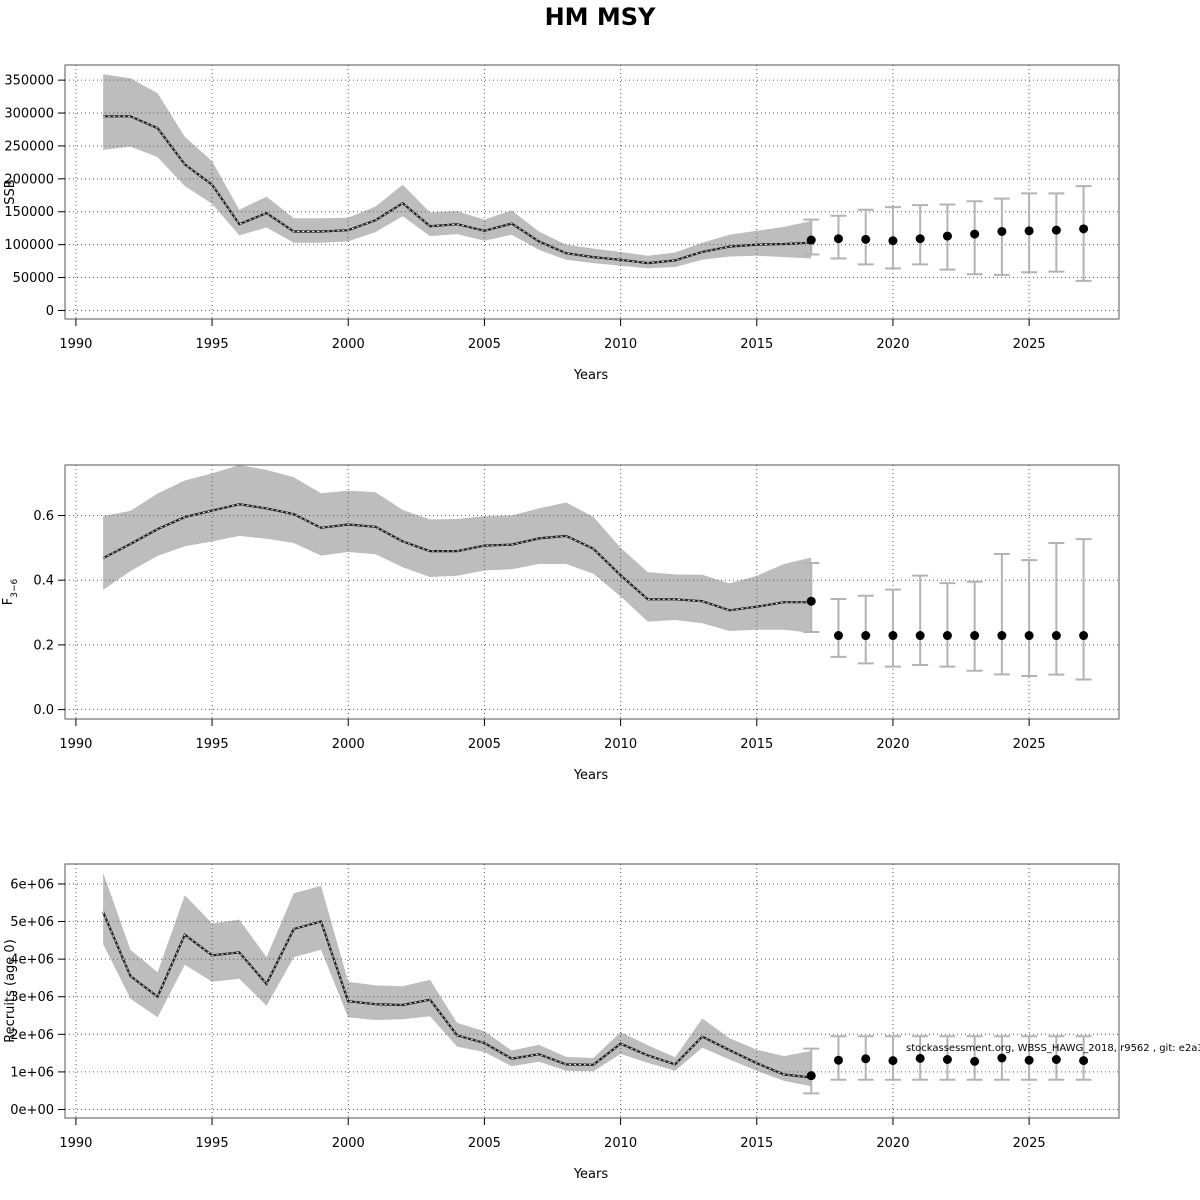  I want to click on y-tick-label: 0, so click(50, 311).